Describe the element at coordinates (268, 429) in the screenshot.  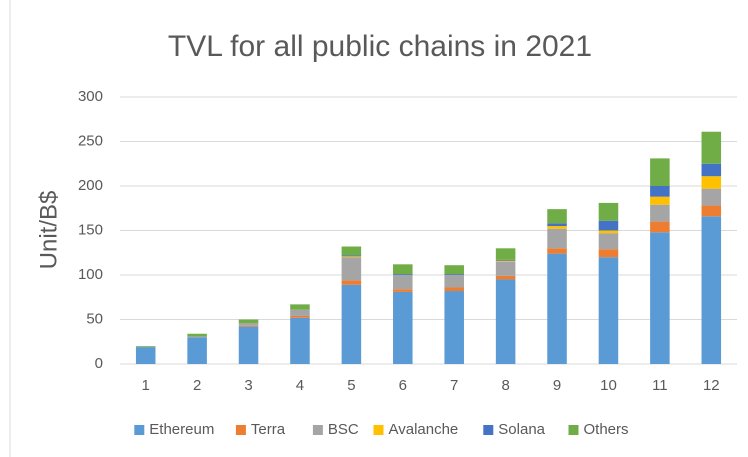
I see `legend-label: Terra` at that location.